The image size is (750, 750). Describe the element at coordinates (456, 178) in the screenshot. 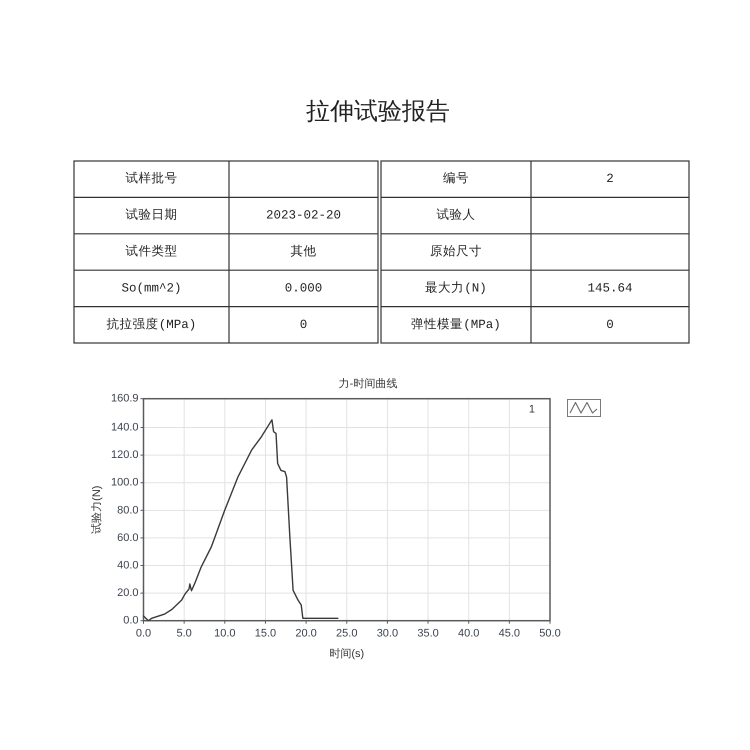

I see `text: 编号` at that location.